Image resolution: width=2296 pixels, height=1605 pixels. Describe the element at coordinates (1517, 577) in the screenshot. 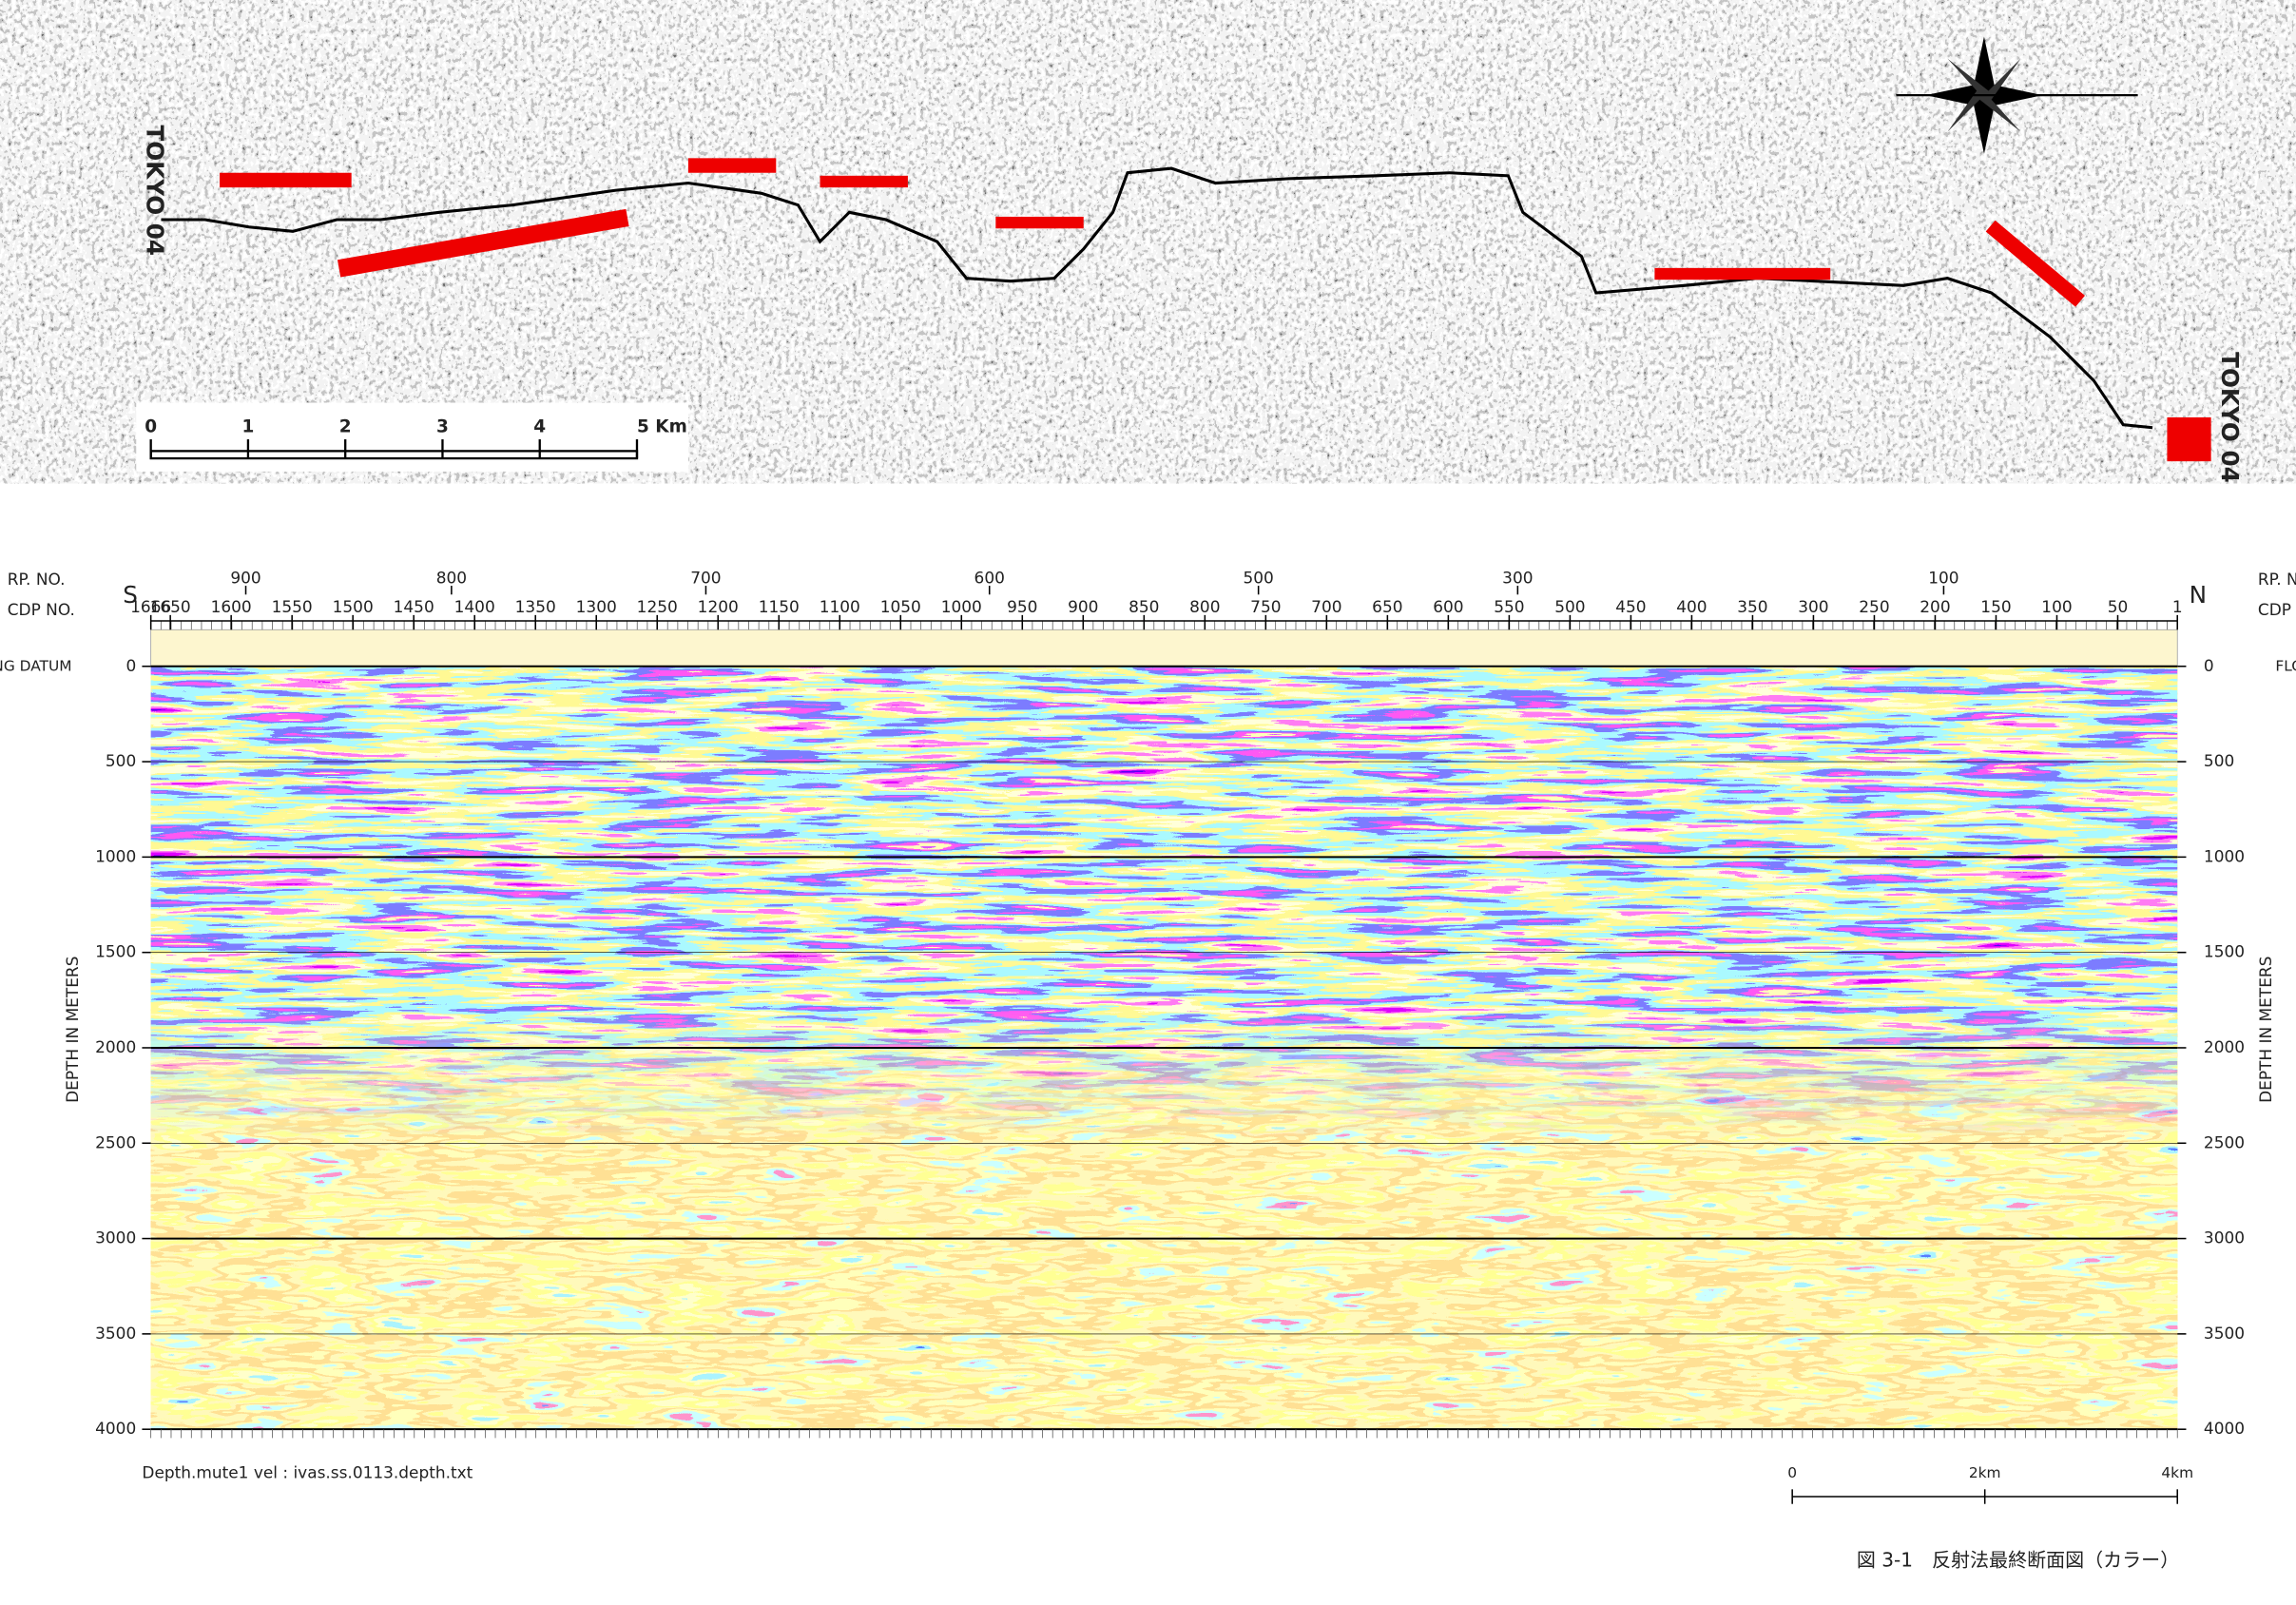

I see `rp-tick-label: 300` at that location.